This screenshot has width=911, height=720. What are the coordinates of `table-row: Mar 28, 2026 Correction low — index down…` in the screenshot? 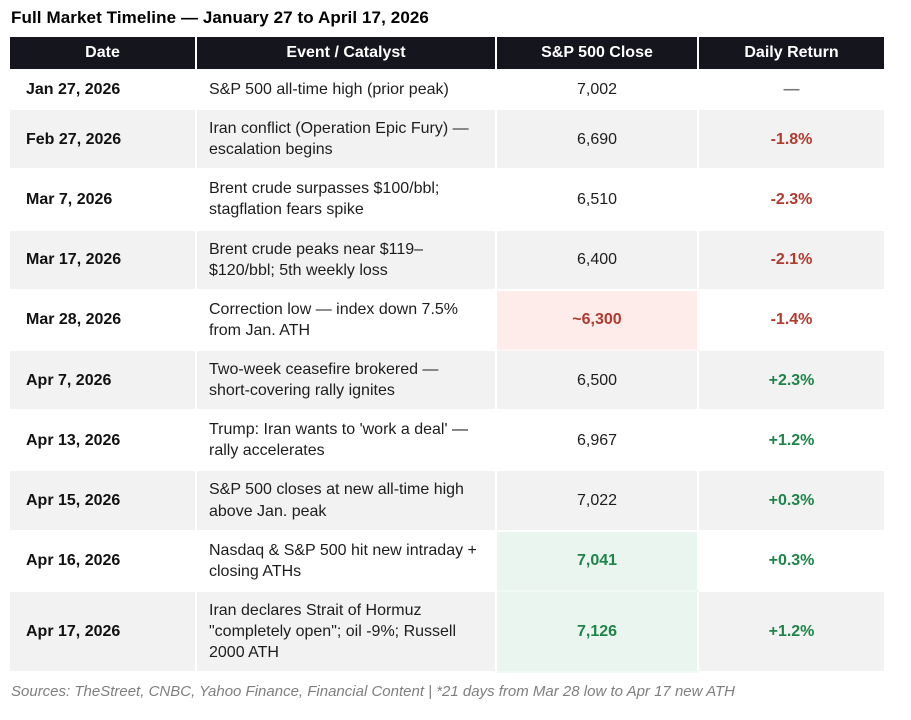 It's located at (447, 320).